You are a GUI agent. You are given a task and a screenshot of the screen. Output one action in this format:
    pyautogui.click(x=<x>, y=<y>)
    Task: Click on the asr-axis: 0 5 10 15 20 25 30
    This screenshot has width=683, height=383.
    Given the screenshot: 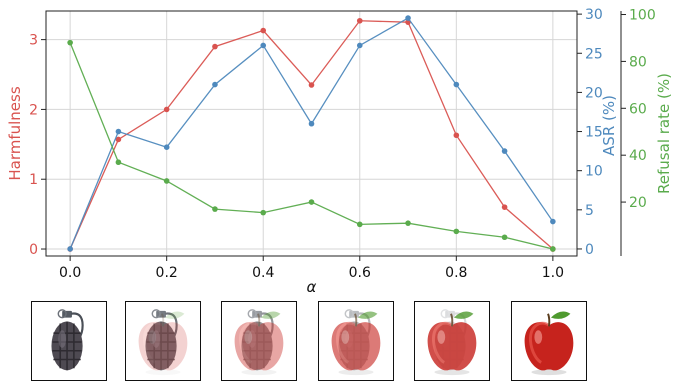 What is the action you would take?
    pyautogui.click(x=590, y=132)
    